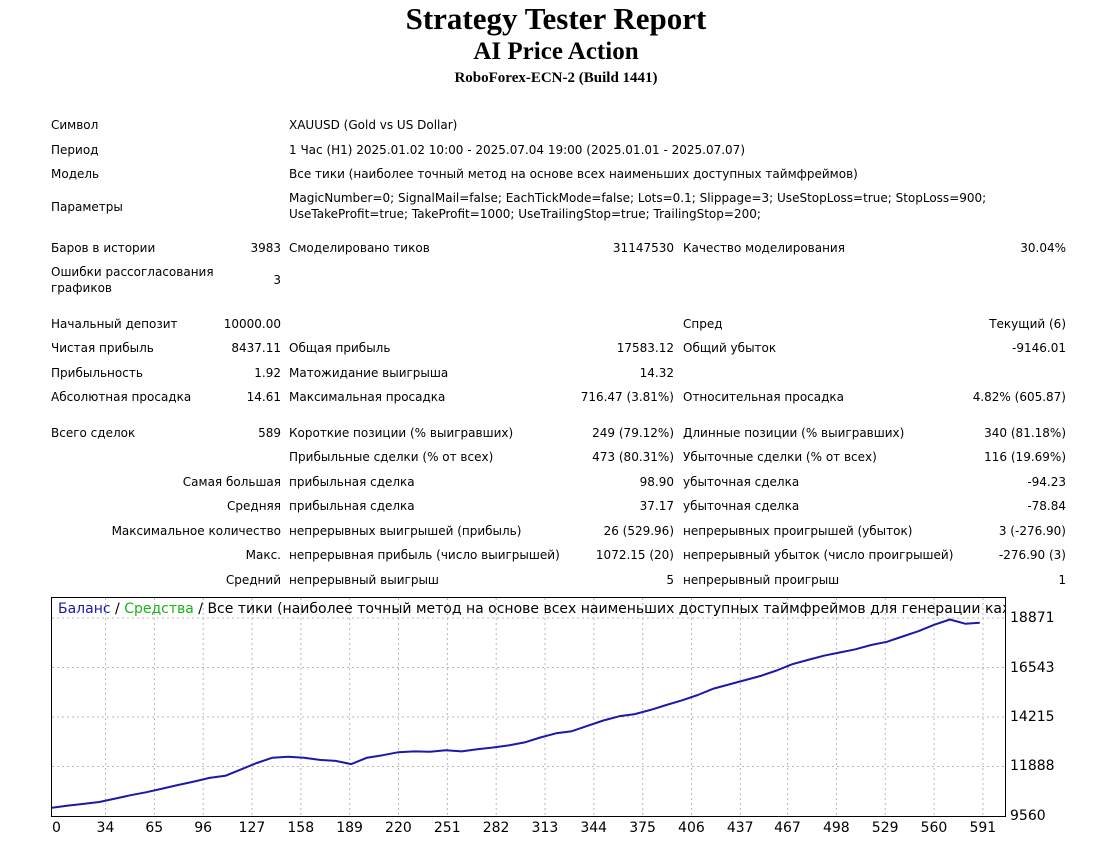 The width and height of the screenshot is (1112, 846). What do you see at coordinates (885, 828) in the screenshot?
I see `x-tick-label: 529` at bounding box center [885, 828].